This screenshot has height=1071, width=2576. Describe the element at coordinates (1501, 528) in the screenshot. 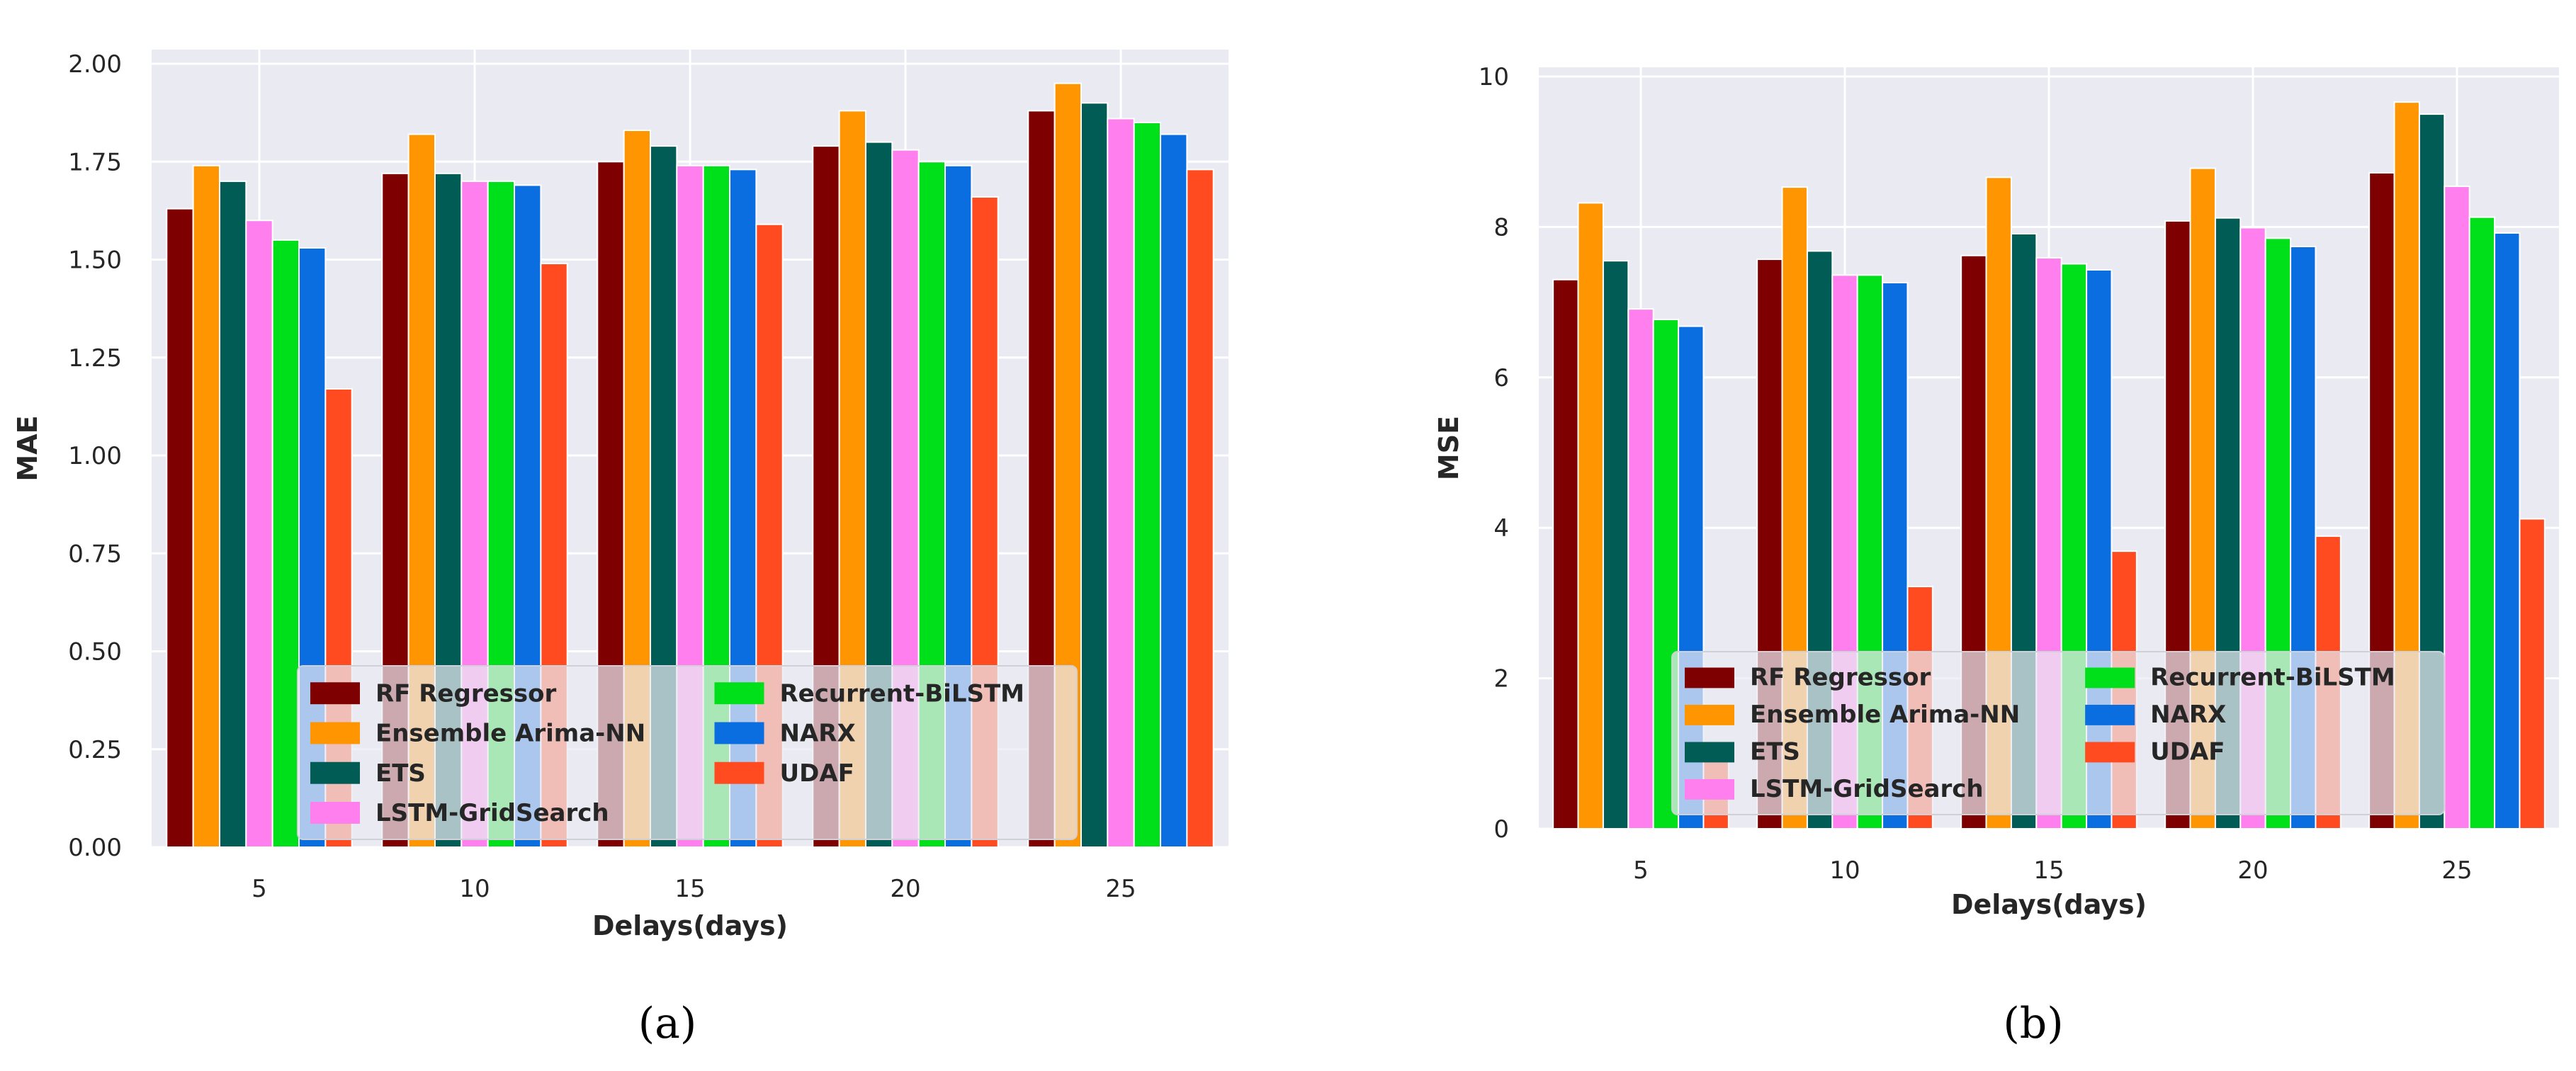

I see `y-tick-label: 4` at that location.